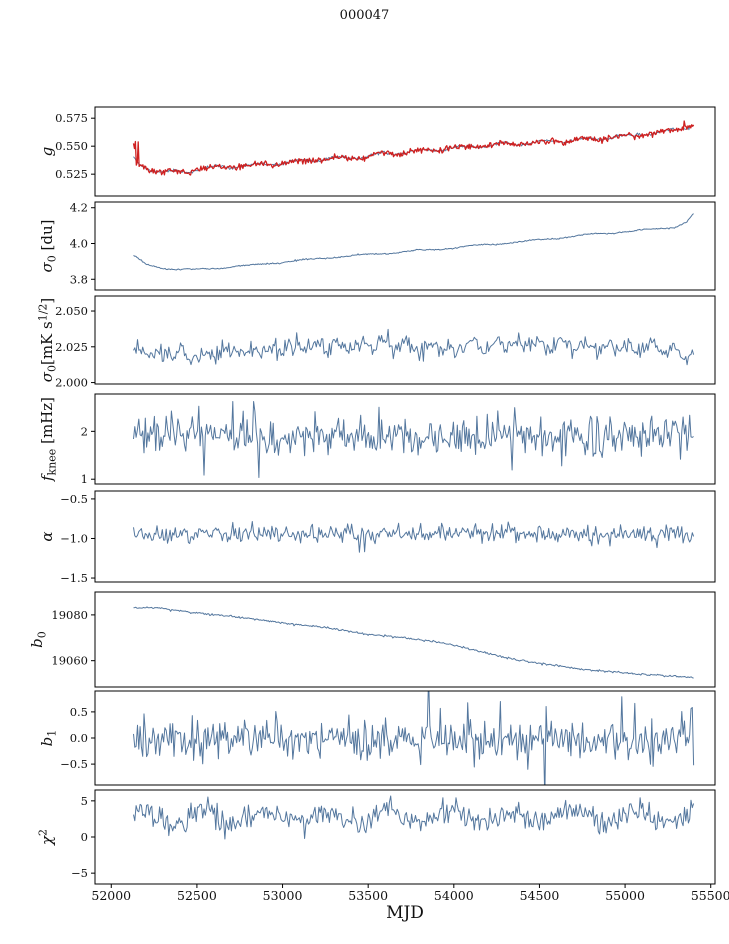 Image resolution: width=729 pixels, height=944 pixels. Describe the element at coordinates (71, 347) in the screenshot. I see `y-tick-label: 2.025` at that location.